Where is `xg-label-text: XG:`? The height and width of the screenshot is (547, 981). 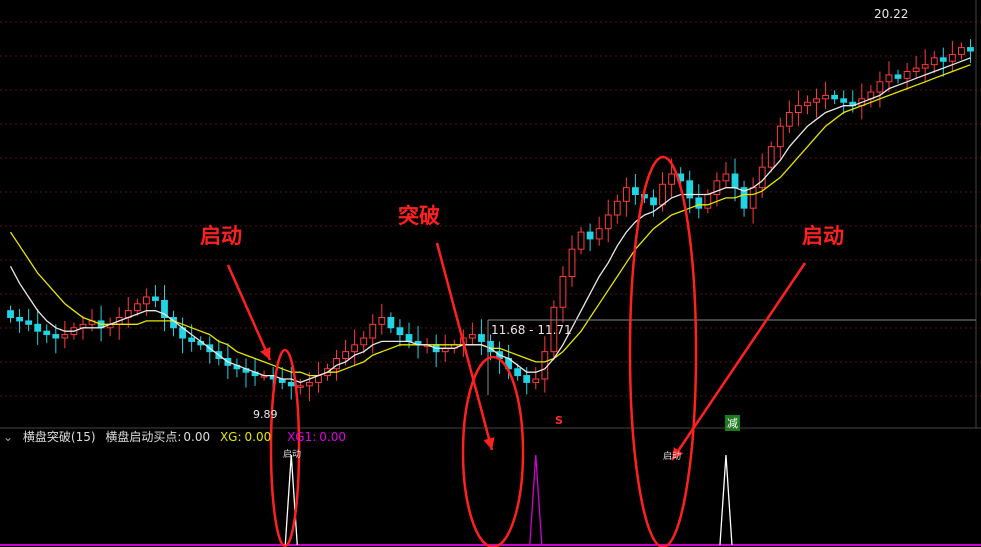
xg-label-text: XG: is located at coordinates (230, 437).